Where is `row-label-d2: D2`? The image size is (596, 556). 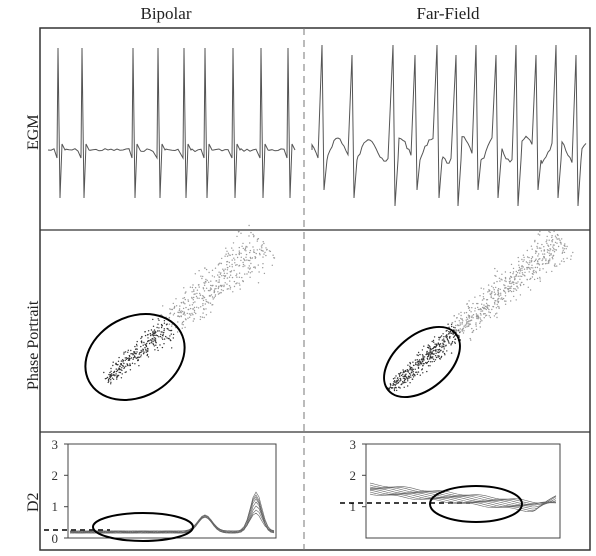 row-label-d2: D2 is located at coordinates (33, 502).